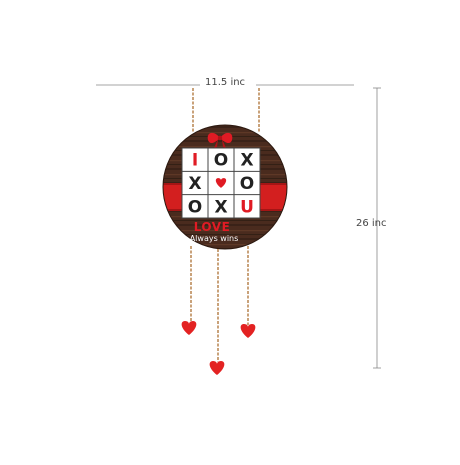  I want to click on height-dimension-label: 26 inc, so click(371, 223).